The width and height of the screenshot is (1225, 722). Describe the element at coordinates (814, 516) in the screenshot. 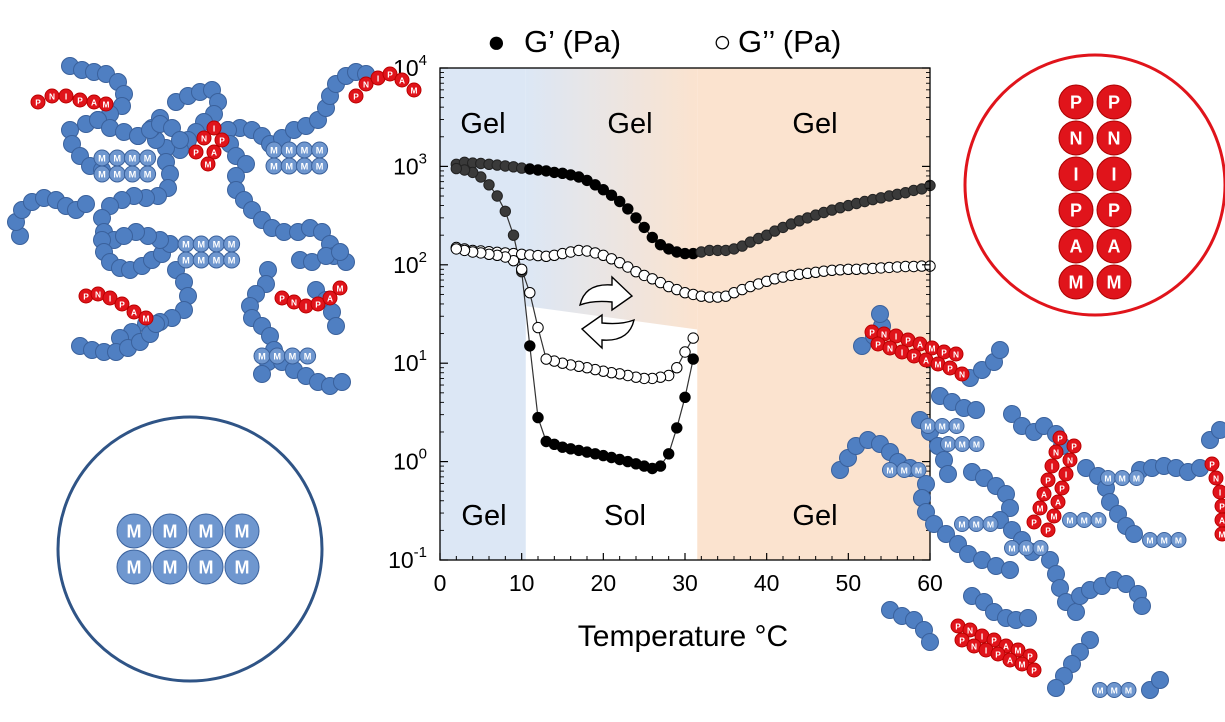

I see `zone-label-bottom-2: Gel` at that location.